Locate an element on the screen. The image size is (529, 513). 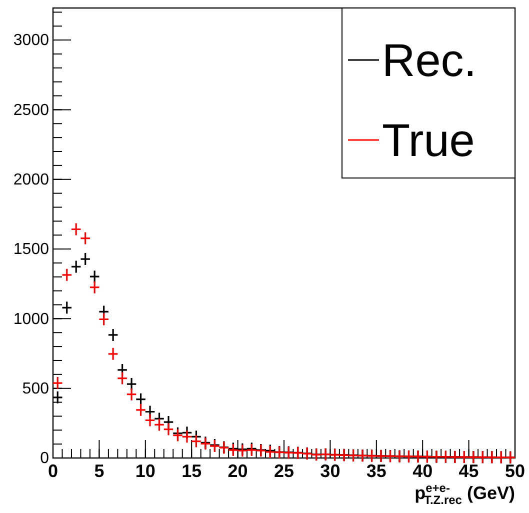
x-tick-label: 50 is located at coordinates (515, 470).